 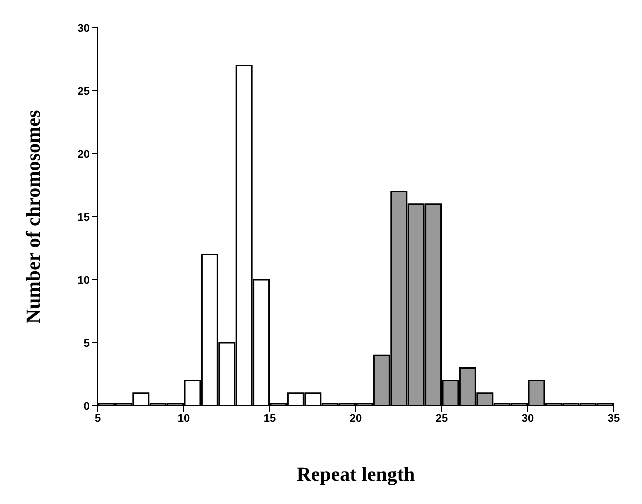 What do you see at coordinates (84, 92) in the screenshot?
I see `y-tick-label: 25` at bounding box center [84, 92].